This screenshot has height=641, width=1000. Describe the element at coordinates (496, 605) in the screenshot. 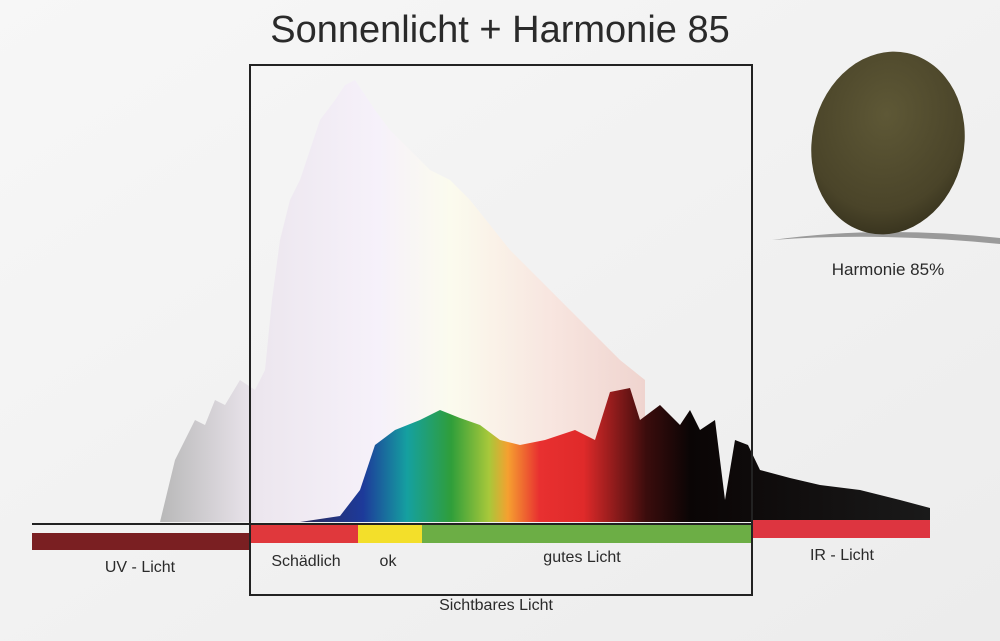

I see `visible-label: Sichtbares Licht` at that location.